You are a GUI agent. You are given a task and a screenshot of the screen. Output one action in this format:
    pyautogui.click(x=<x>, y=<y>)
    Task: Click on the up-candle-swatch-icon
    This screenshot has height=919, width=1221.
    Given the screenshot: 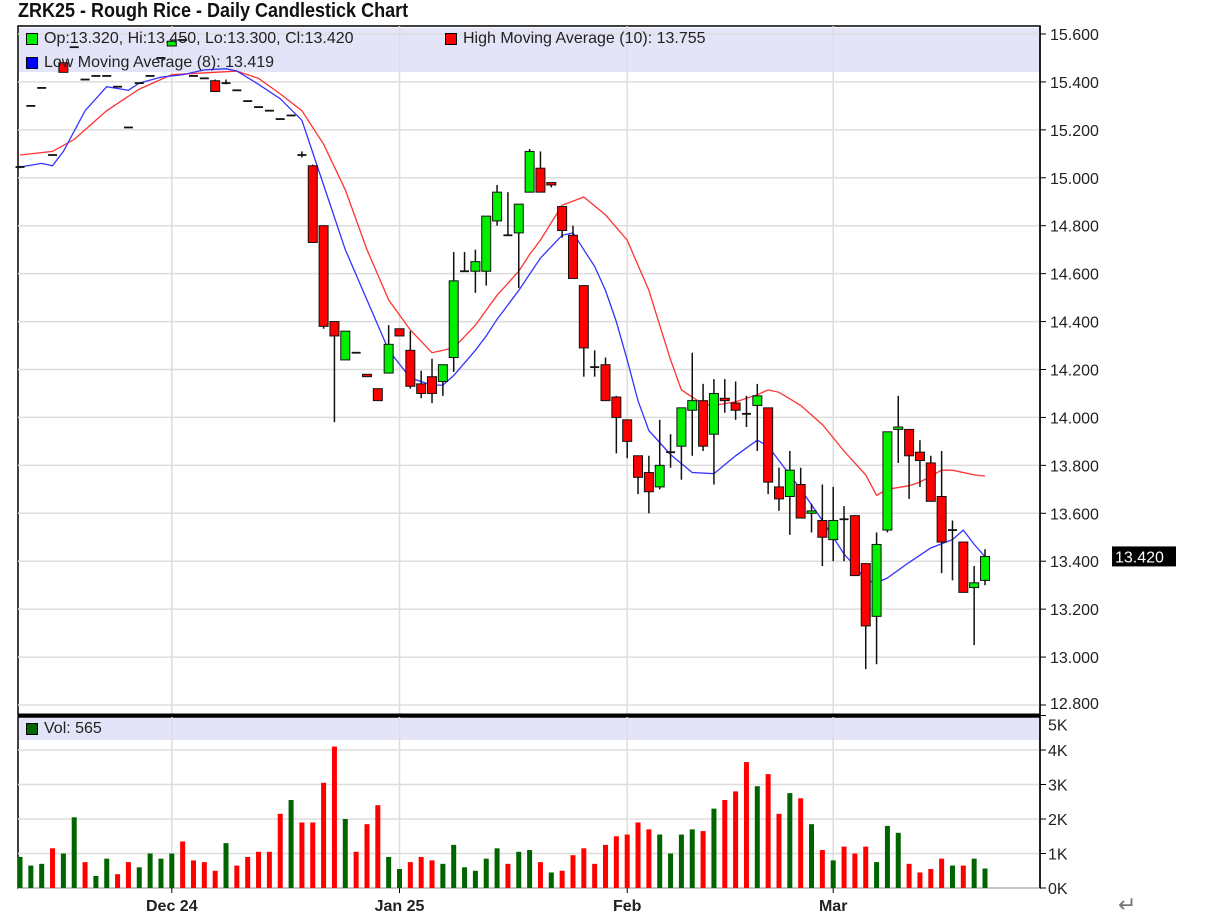 What is the action you would take?
    pyautogui.click(x=32, y=39)
    